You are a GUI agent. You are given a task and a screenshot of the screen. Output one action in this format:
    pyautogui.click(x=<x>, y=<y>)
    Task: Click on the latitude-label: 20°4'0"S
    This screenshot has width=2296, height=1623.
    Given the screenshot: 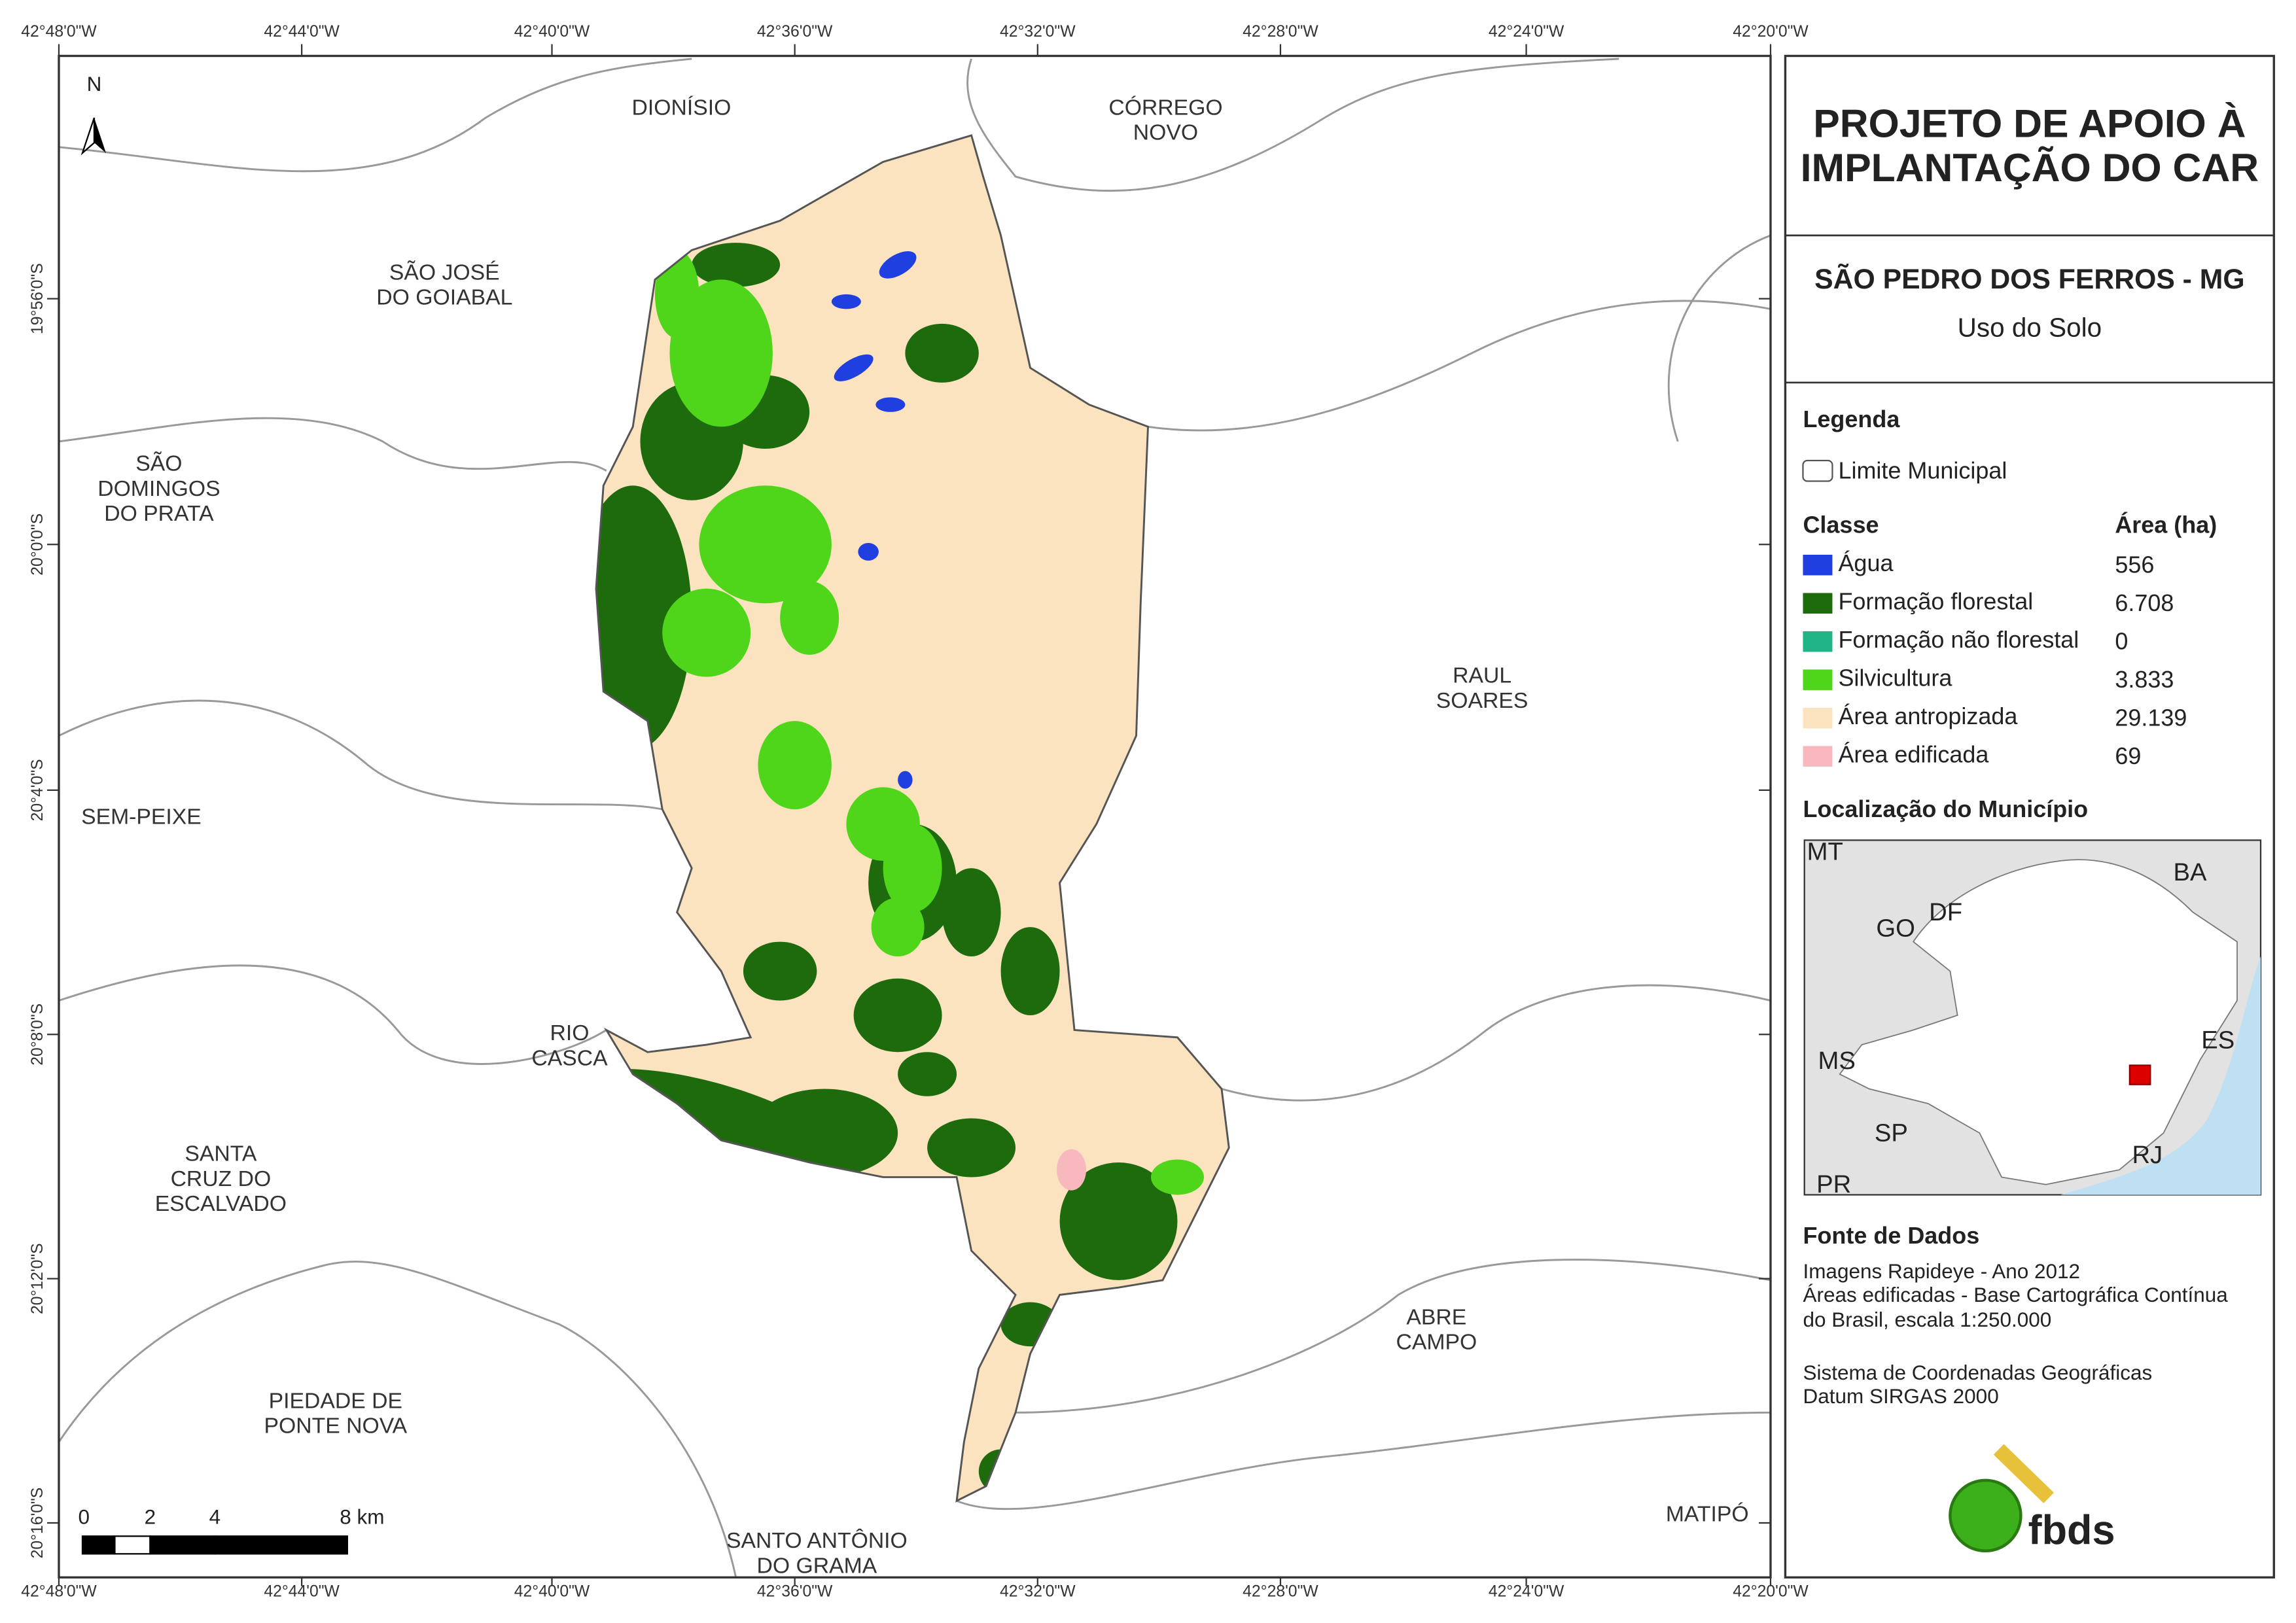 What is the action you would take?
    pyautogui.click(x=37, y=790)
    